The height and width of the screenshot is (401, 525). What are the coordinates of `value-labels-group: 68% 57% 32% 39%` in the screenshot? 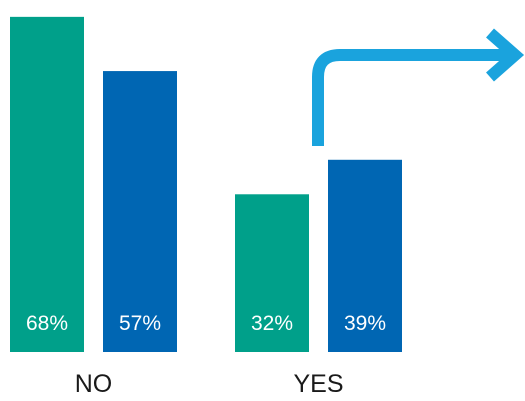 It's located at (206, 323).